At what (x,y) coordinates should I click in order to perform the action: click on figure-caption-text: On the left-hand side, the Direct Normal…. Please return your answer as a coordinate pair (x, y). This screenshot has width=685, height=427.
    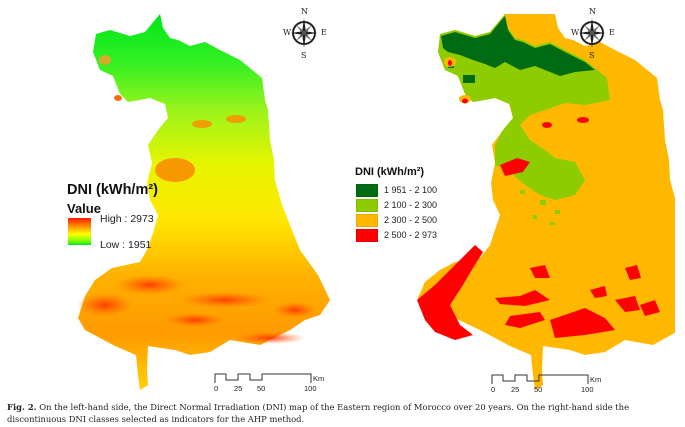
    Looking at the image, I should click on (318, 413).